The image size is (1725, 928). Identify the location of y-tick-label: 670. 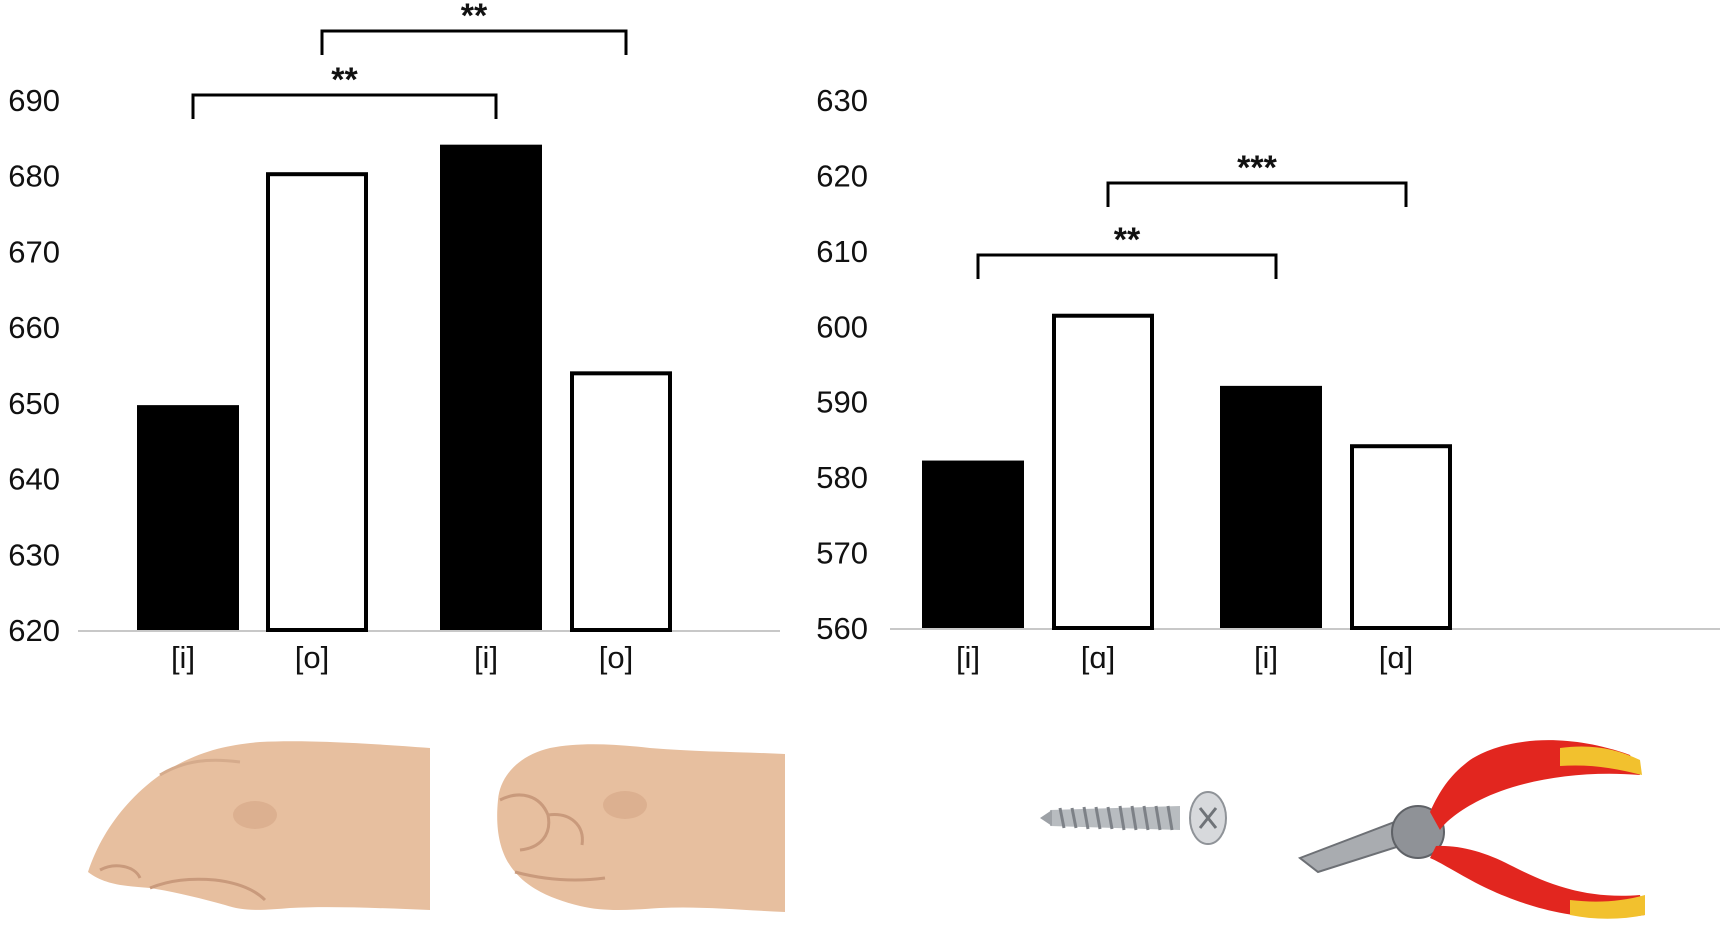
(34, 251).